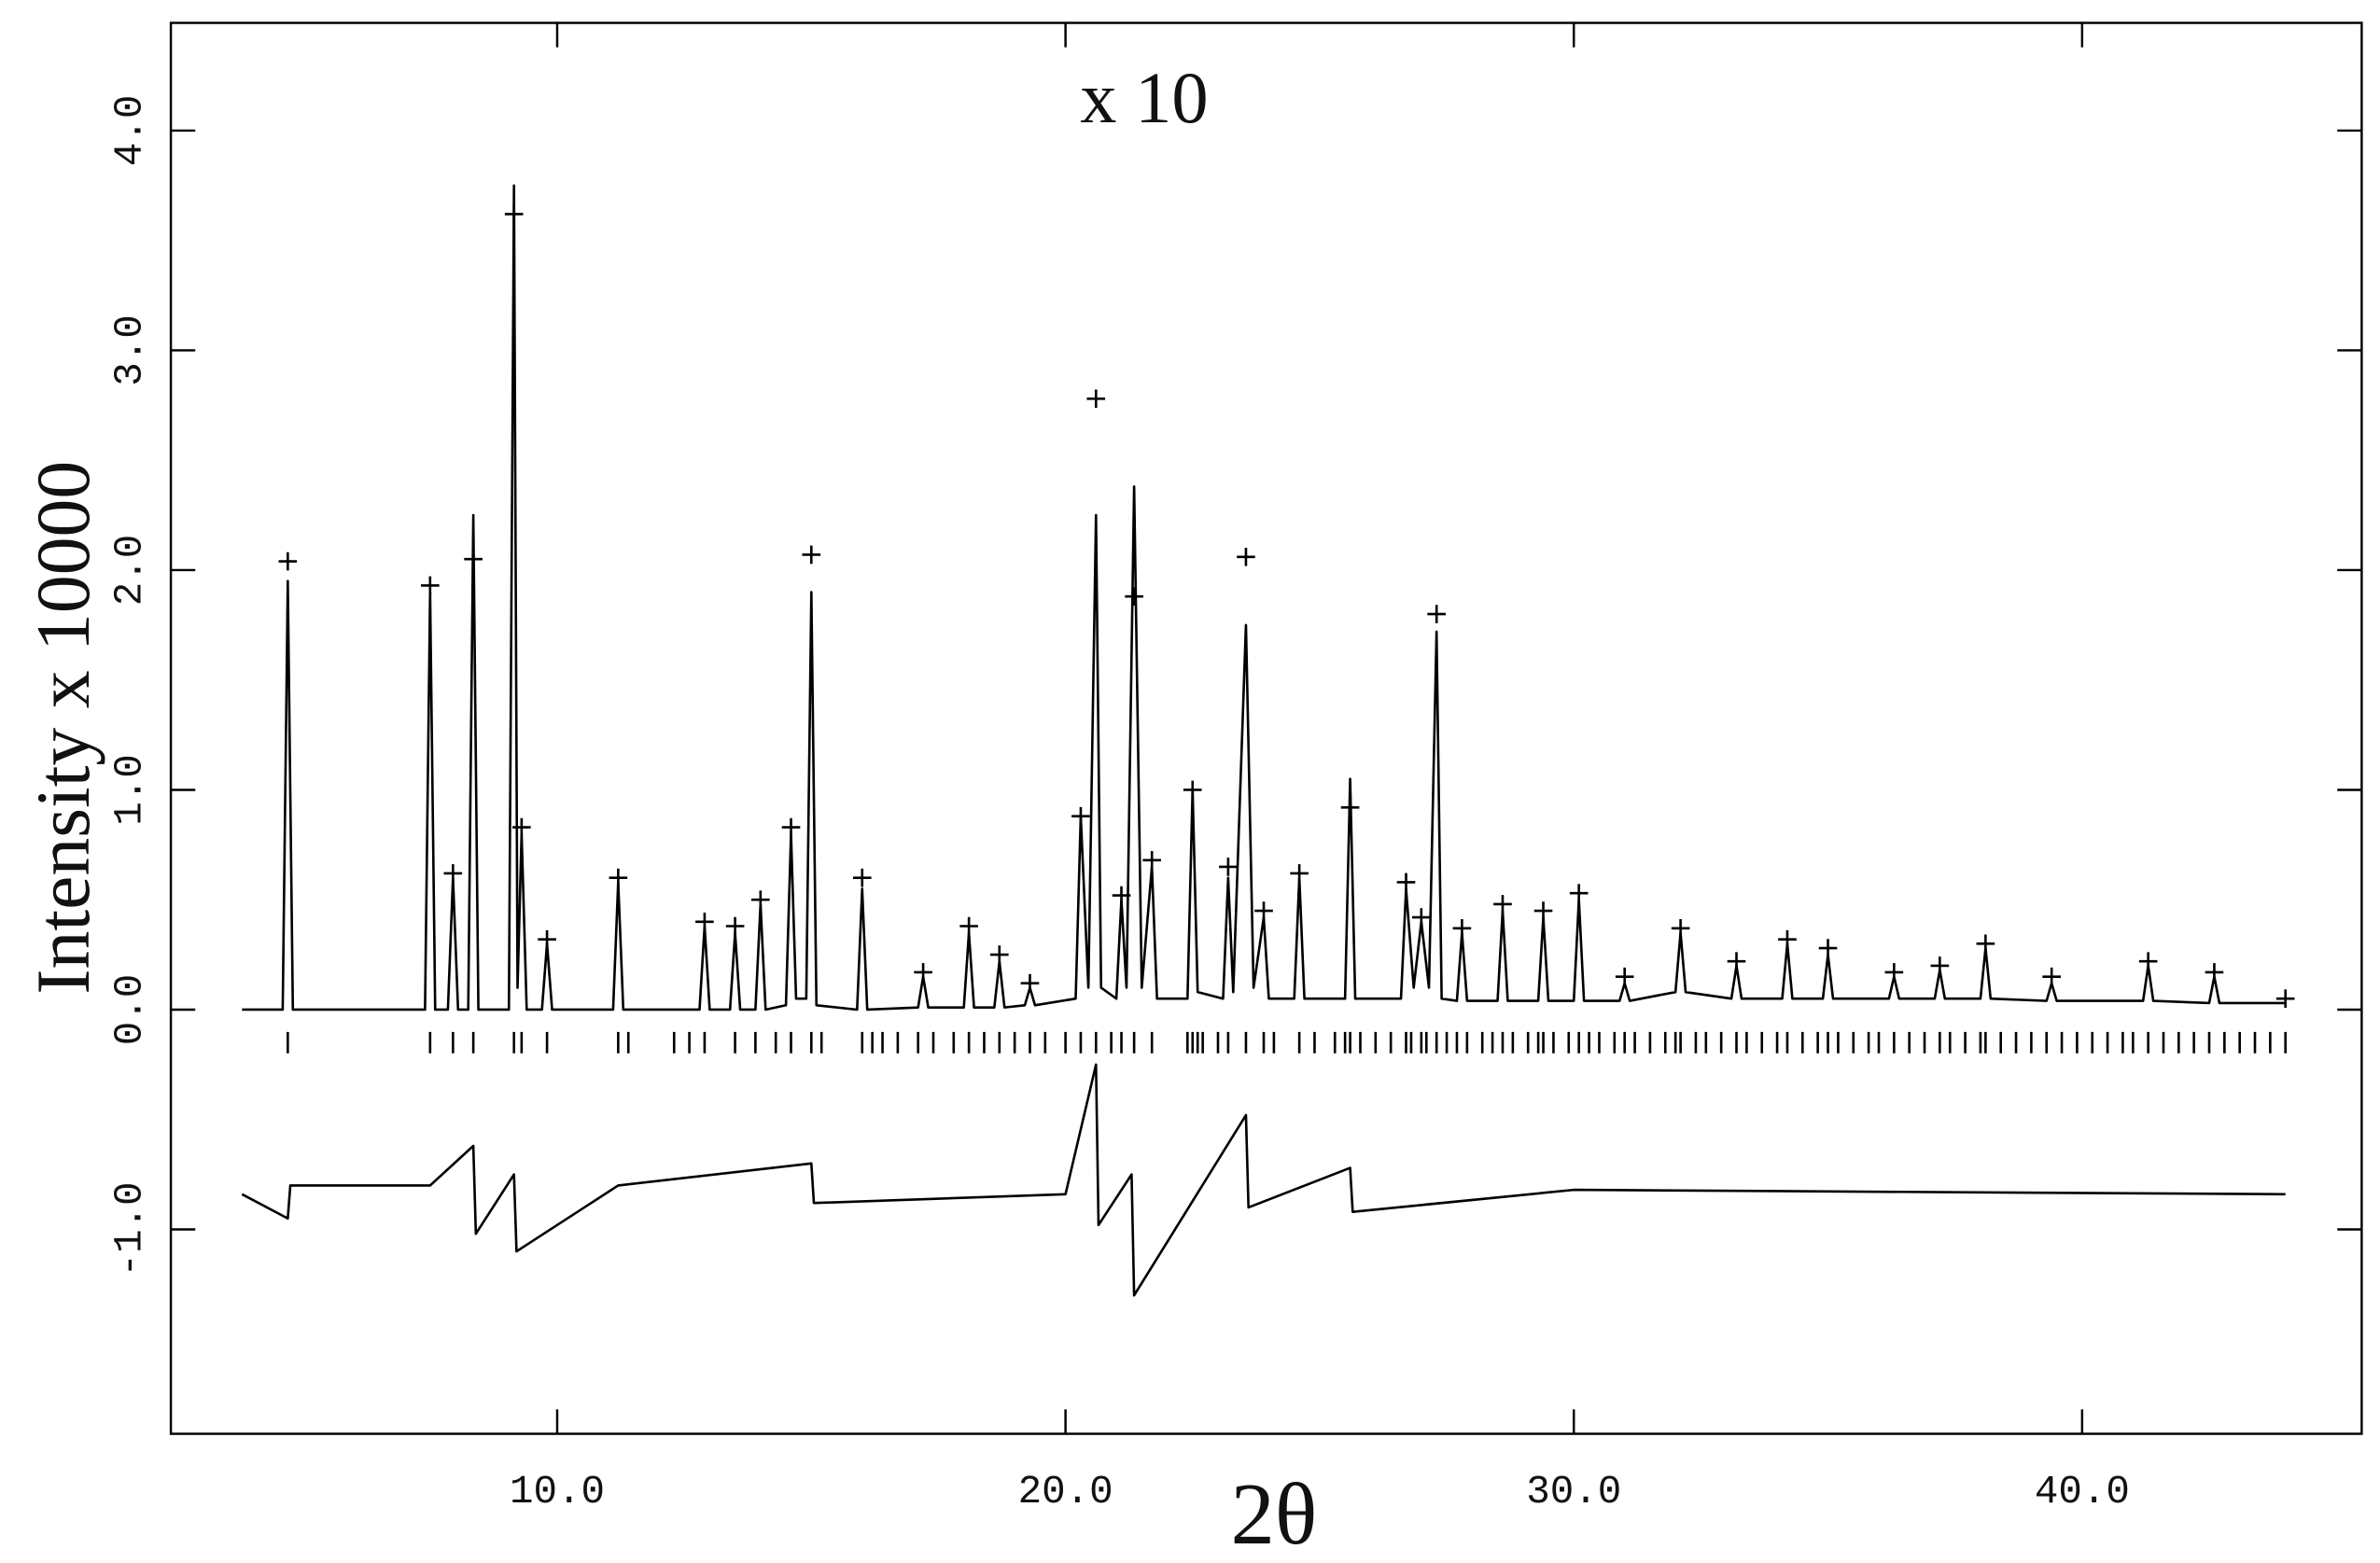  Describe the element at coordinates (129, 350) in the screenshot. I see `y-tick-label: 3.0` at that location.